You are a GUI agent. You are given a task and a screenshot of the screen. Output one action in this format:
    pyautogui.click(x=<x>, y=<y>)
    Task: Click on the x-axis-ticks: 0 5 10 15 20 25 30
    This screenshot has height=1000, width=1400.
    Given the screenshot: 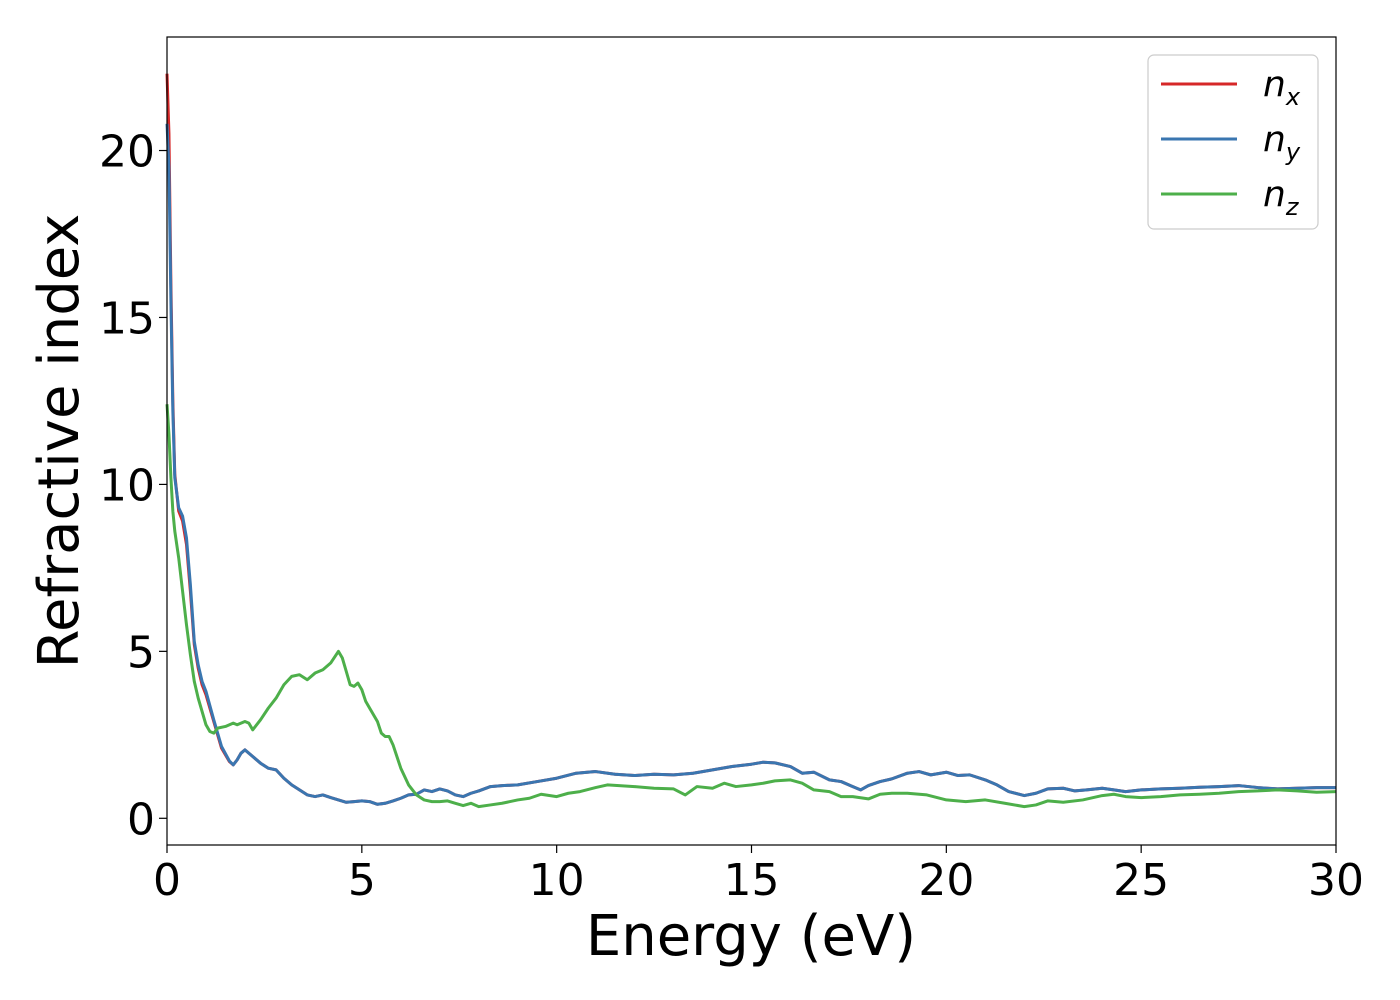 What is the action you would take?
    pyautogui.click(x=758, y=875)
    